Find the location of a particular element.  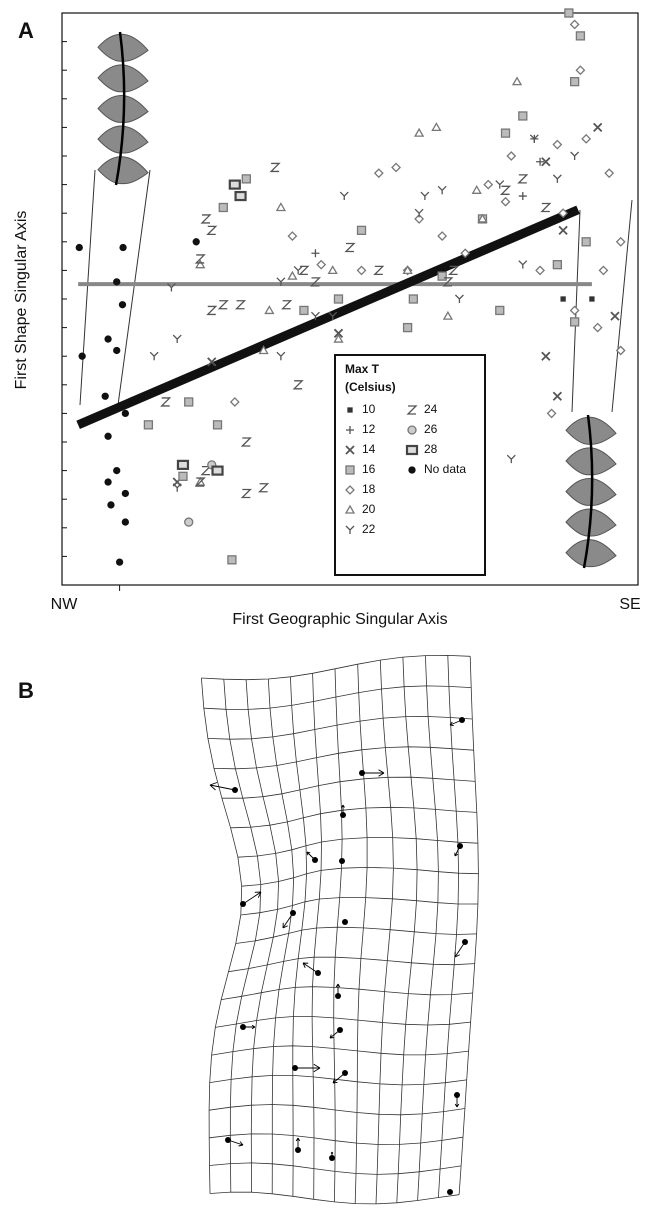

tooth-axis is located at coordinates (588, 491).